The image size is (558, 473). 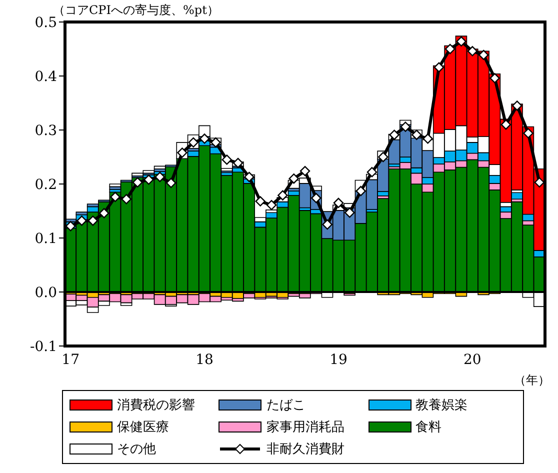 I want to click on legend-label: 食料, so click(x=429, y=427).